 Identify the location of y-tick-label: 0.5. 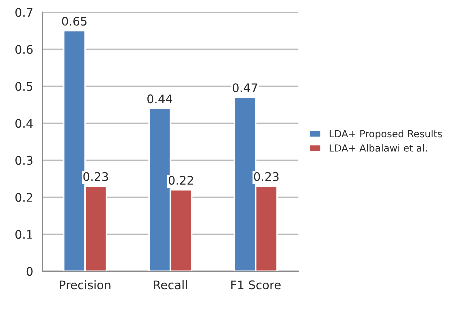
(24, 87).